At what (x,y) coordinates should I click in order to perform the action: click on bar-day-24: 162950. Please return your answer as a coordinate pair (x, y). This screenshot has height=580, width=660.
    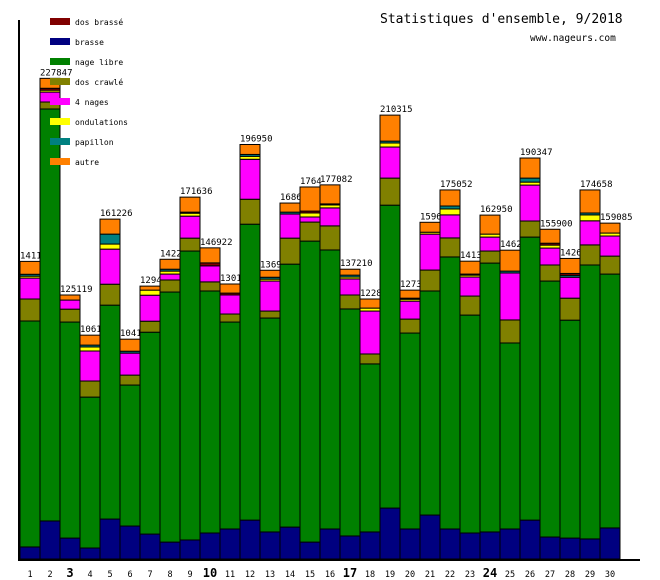
    Looking at the image, I should click on (496, 382).